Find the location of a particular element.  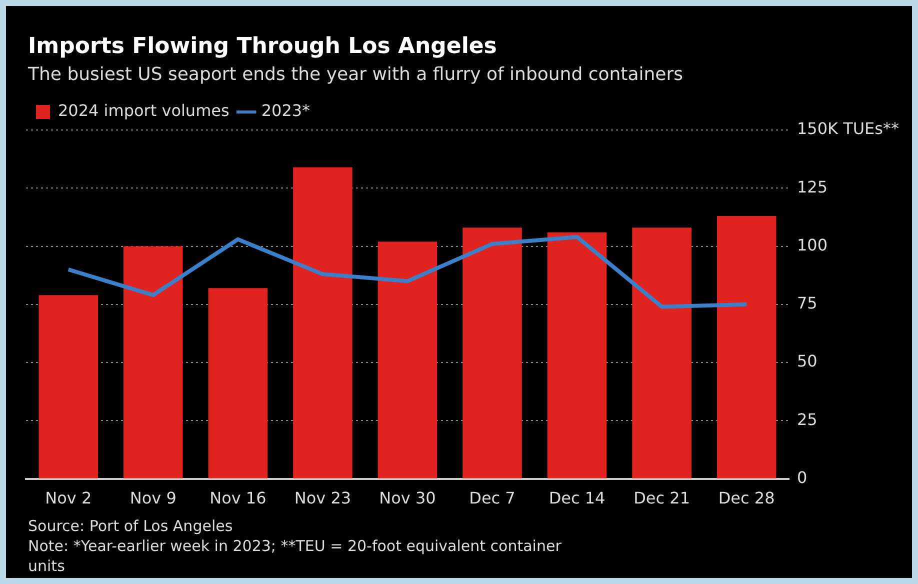

x-tick-label: Nov 30 is located at coordinates (407, 498).